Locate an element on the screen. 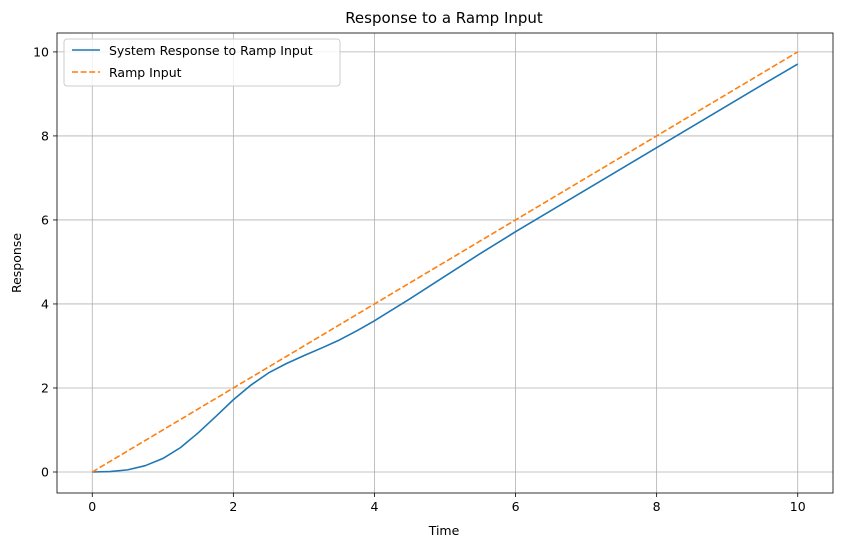  y-tick-label: 6 is located at coordinates (45, 219).